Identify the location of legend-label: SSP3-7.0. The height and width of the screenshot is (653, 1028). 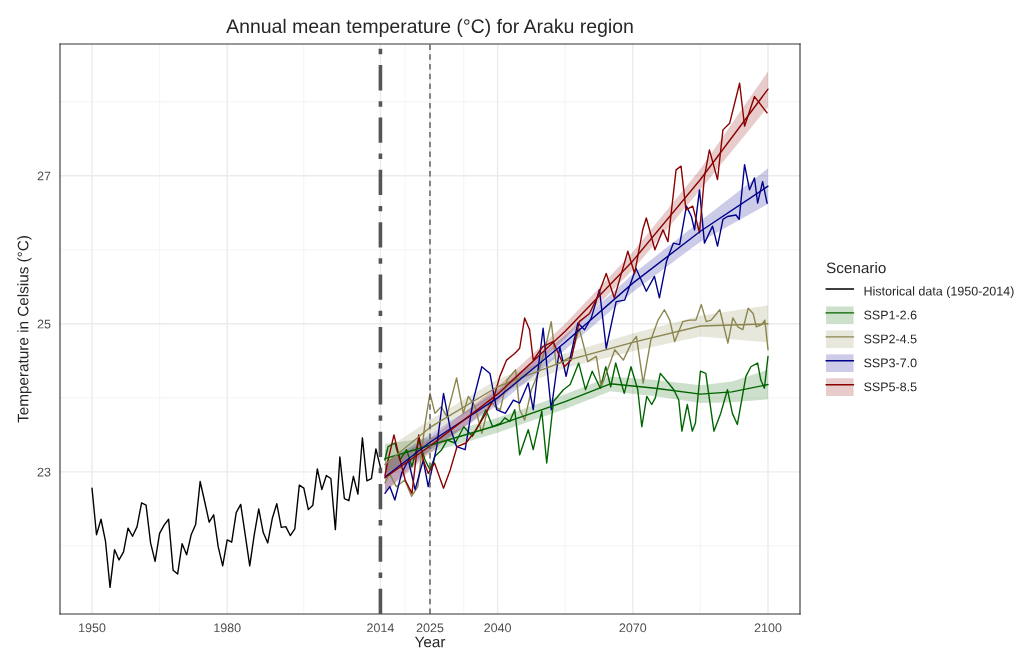
(890, 363).